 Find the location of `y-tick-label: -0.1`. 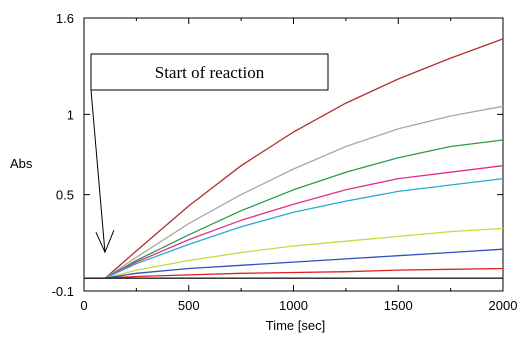

y-tick-label: -0.1 is located at coordinates (63, 291).